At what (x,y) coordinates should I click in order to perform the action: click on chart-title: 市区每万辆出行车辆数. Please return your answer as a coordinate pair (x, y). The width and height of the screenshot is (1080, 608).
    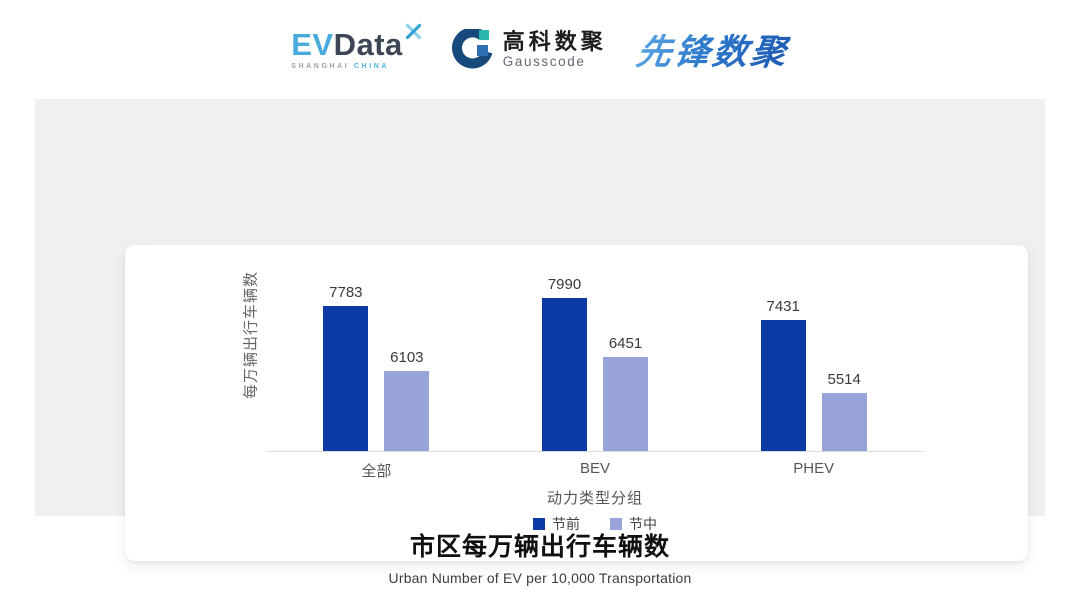
    Looking at the image, I should click on (539, 547).